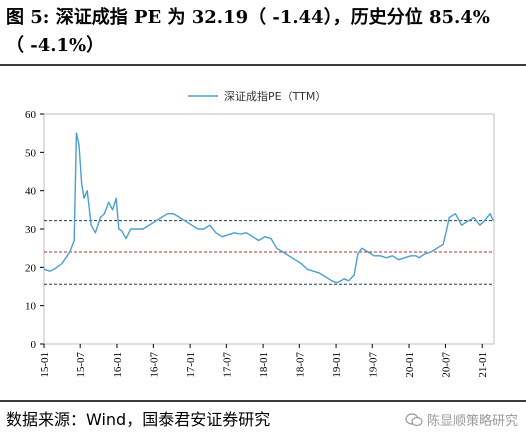 The image size is (526, 439). Describe the element at coordinates (191, 365) in the screenshot. I see `x-tick-label: 17-01` at that location.